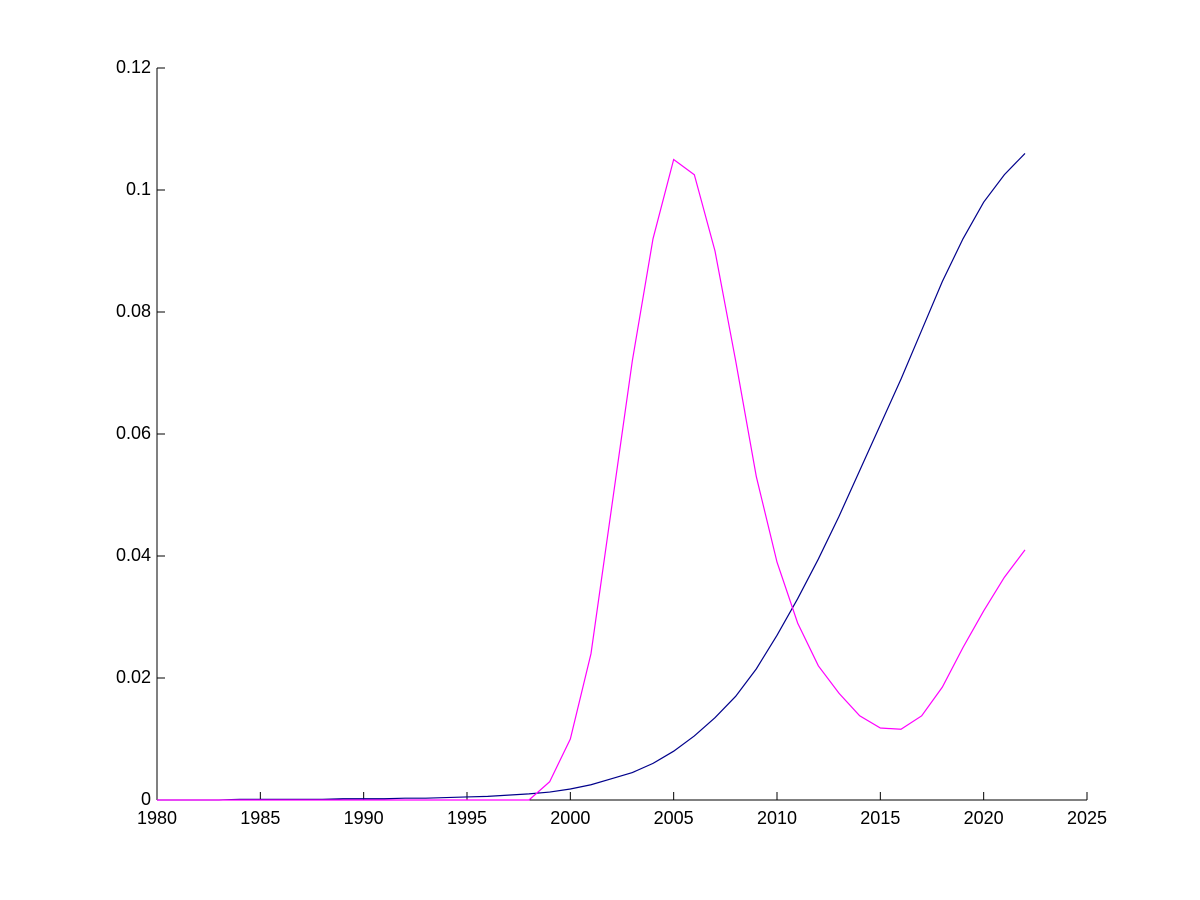 This screenshot has width=1200, height=900. What do you see at coordinates (138, 189) in the screenshot?
I see `y-tick-label: 0.1` at bounding box center [138, 189].